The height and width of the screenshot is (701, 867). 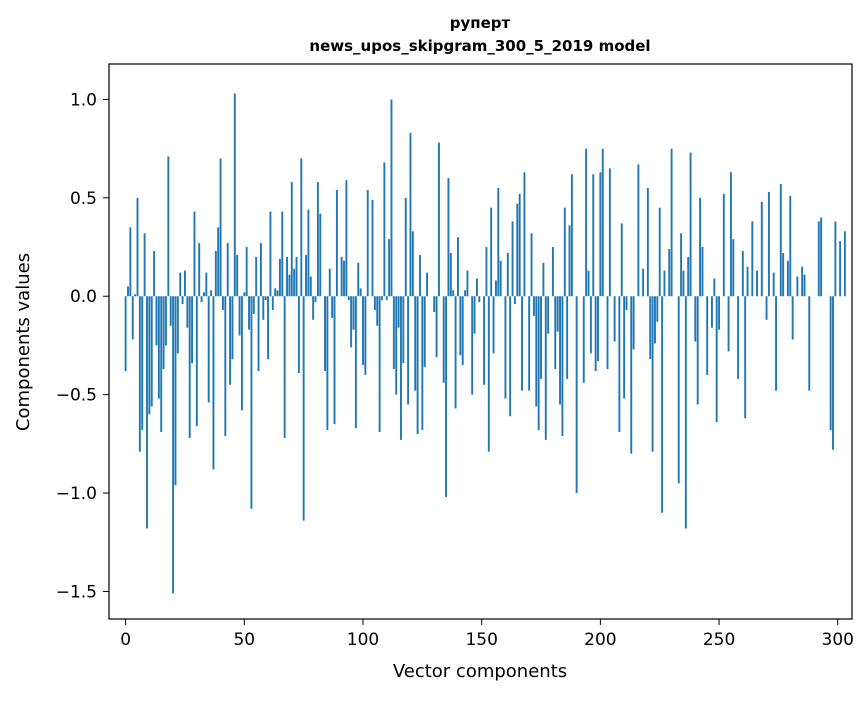 I want to click on chart-title-line2: news_upos_skipgram_300_5_2019 model, so click(x=479, y=46).